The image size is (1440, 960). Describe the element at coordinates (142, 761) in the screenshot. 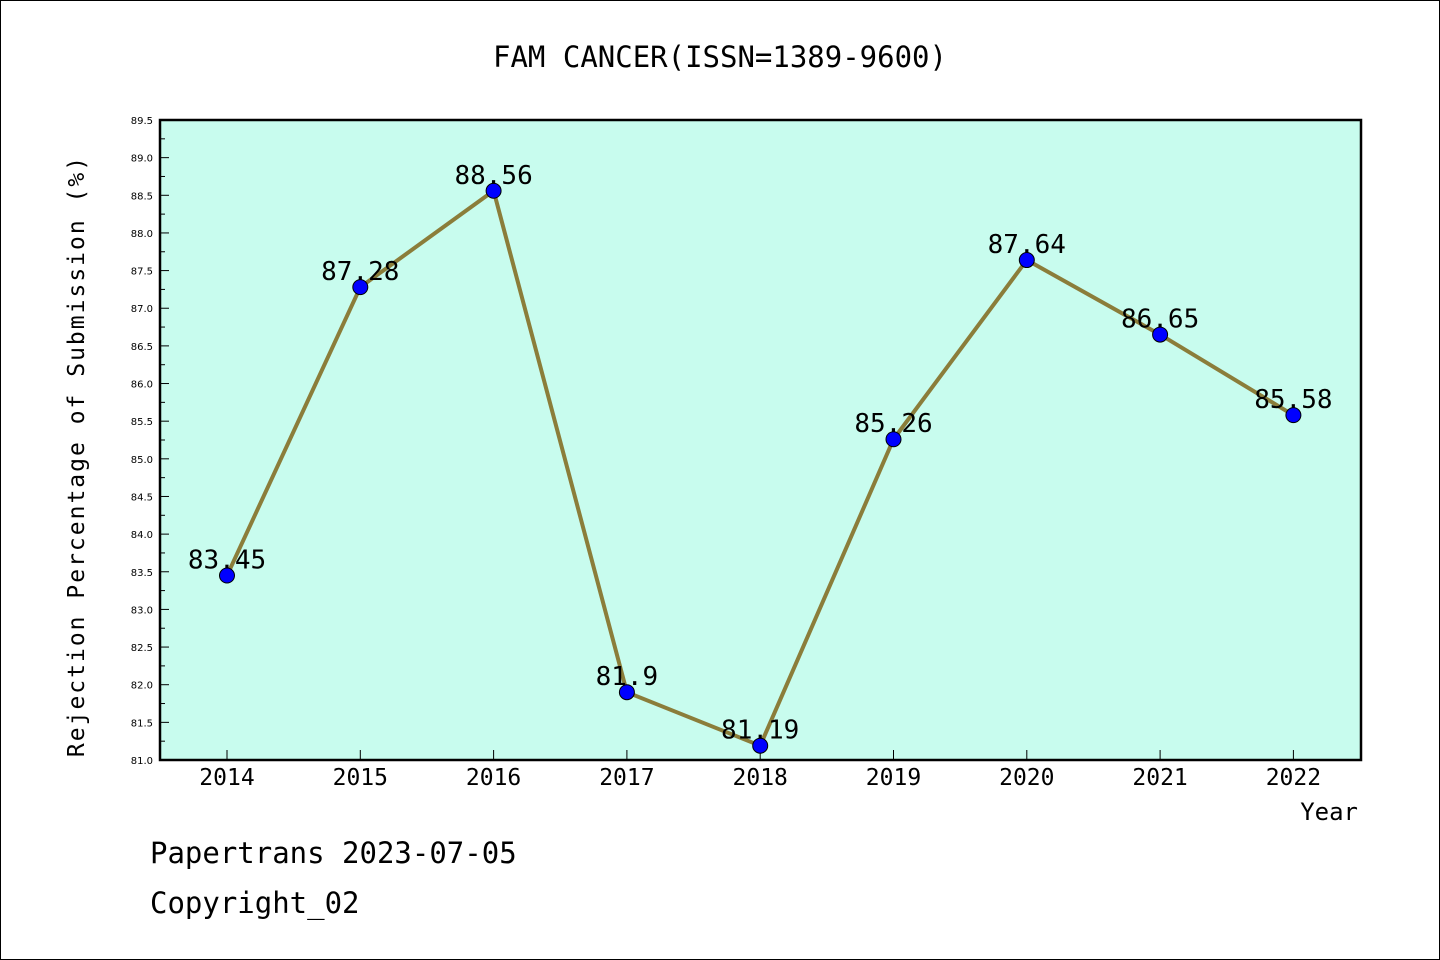

I see `y-tick-label: 81.0` at that location.